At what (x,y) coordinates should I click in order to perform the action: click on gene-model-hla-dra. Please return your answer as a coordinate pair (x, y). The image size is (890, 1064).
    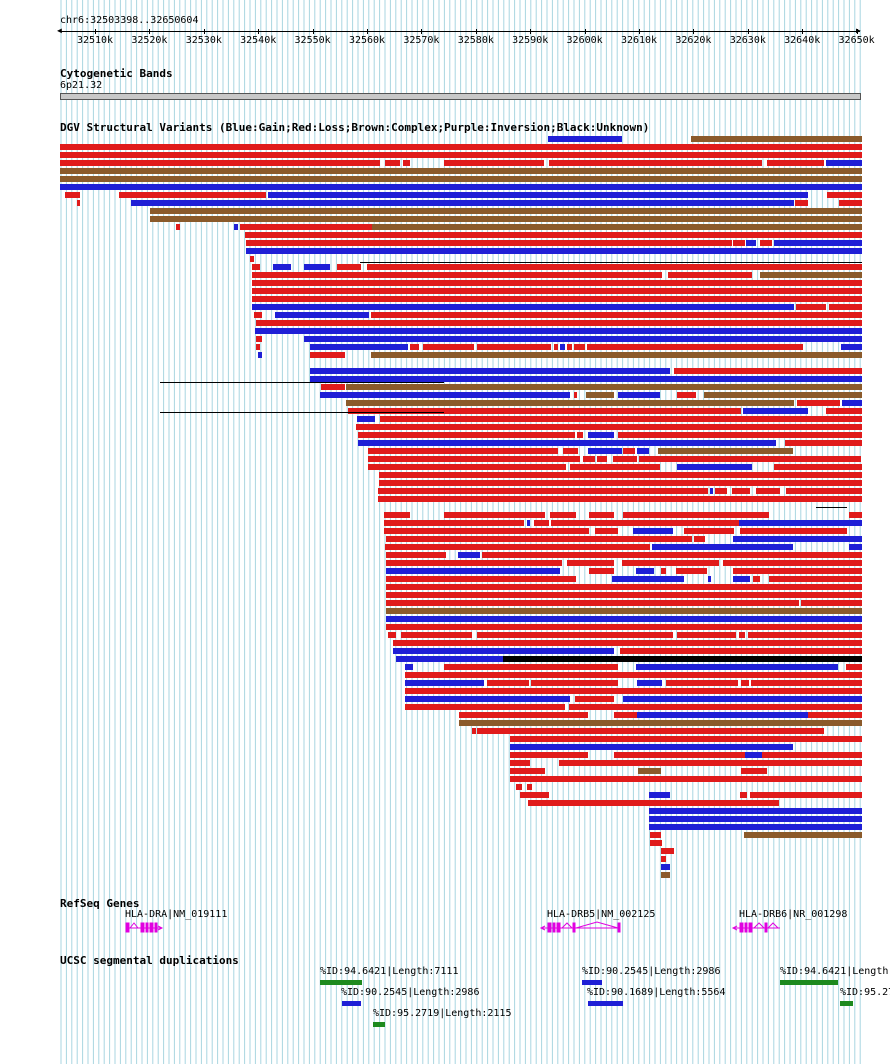
    Looking at the image, I should click on (144, 927).